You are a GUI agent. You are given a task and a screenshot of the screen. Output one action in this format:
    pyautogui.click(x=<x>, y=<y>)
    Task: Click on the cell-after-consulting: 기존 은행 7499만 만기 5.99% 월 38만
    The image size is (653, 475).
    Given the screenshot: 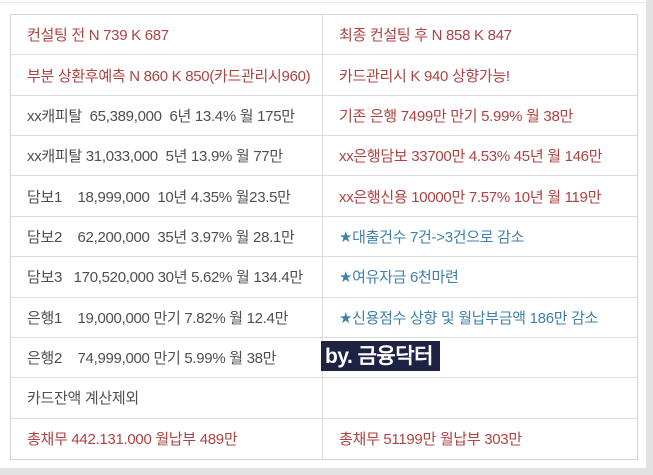 What is the action you would take?
    pyautogui.click(x=480, y=116)
    